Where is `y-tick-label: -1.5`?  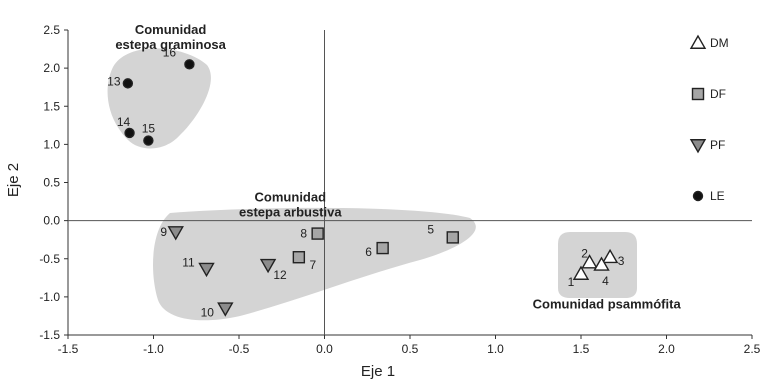
y-tick-label: -1.5 is located at coordinates (49, 335).